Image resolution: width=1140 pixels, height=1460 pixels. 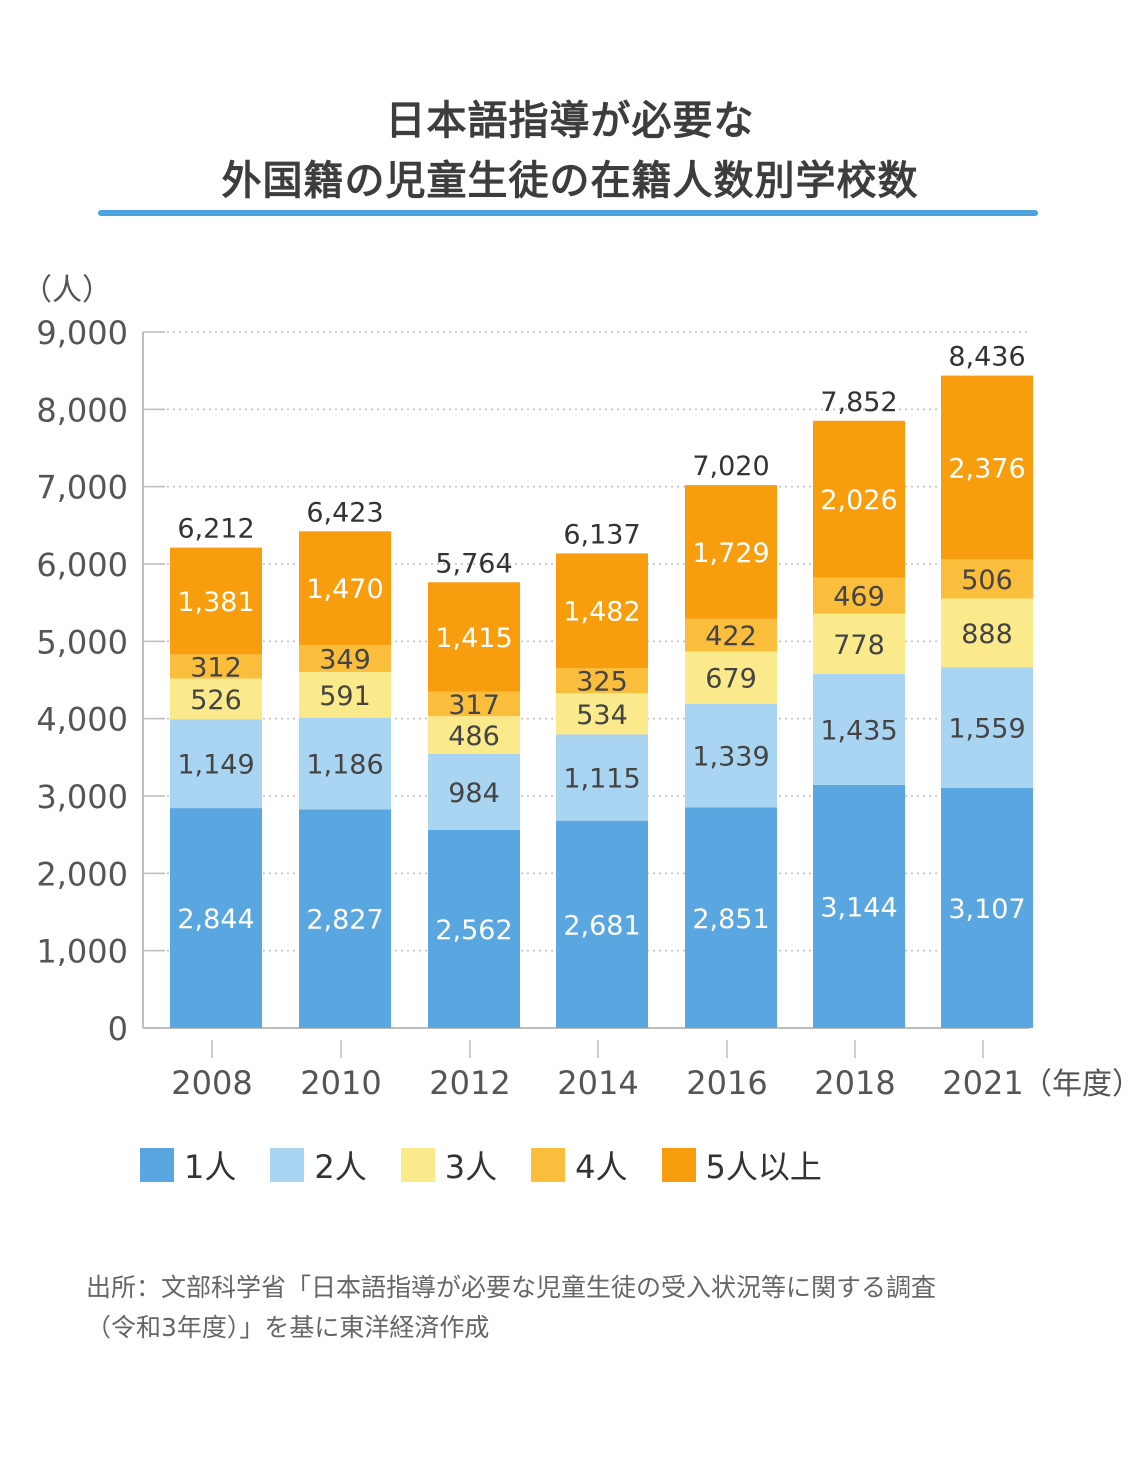 I want to click on x-tick-label: 2021, so click(x=982, y=1083).